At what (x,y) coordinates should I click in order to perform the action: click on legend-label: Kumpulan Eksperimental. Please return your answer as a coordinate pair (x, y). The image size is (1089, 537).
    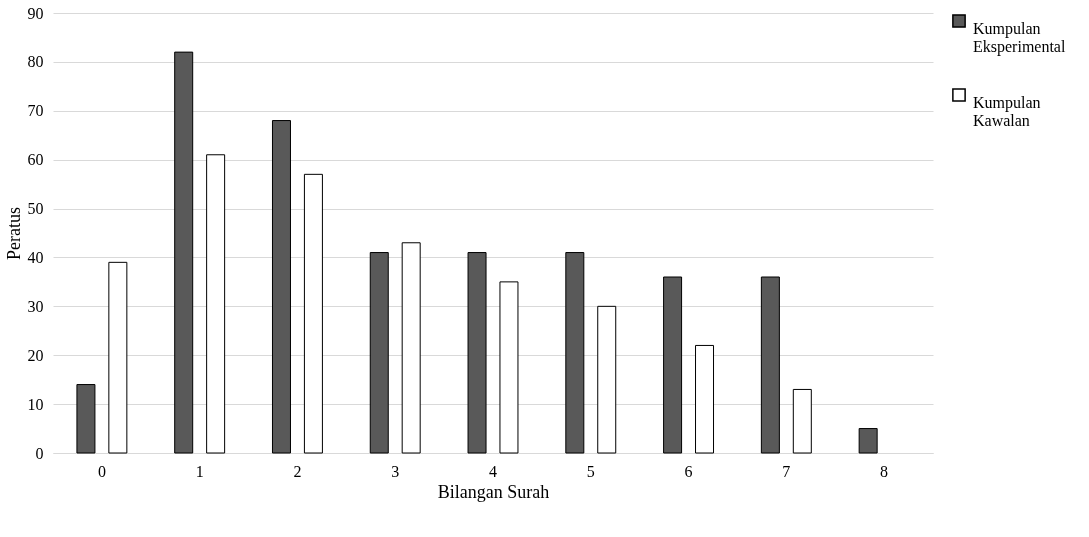
    Looking at the image, I should click on (1019, 38).